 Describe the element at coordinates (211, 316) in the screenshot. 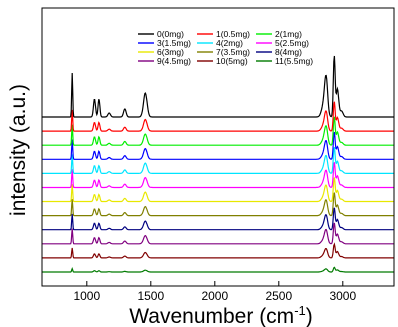

I see `x-axis-label-main: Wavenumber (cm` at that location.